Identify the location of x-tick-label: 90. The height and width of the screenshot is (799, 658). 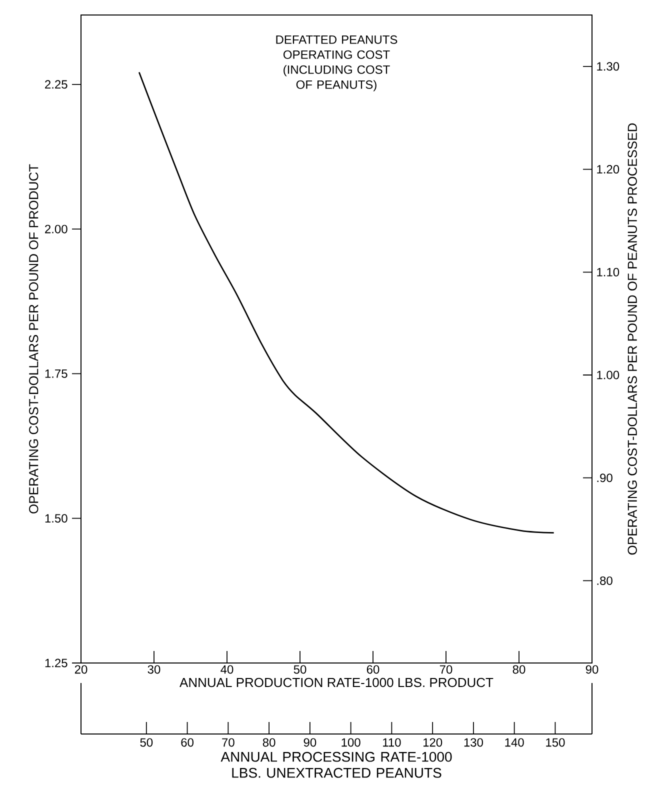
(592, 669).